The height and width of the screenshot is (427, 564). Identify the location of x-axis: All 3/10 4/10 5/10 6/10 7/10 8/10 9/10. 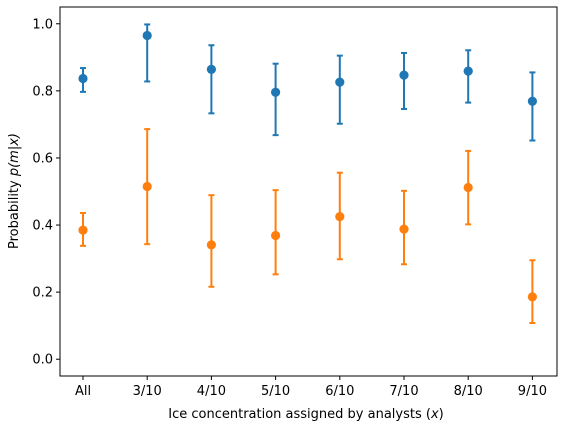
(311, 387).